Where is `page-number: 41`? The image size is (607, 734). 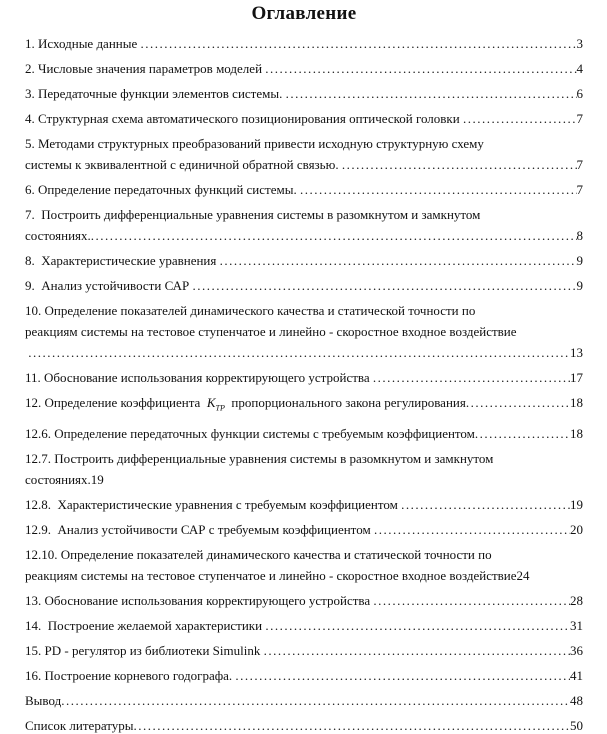 page-number: 41 is located at coordinates (576, 675).